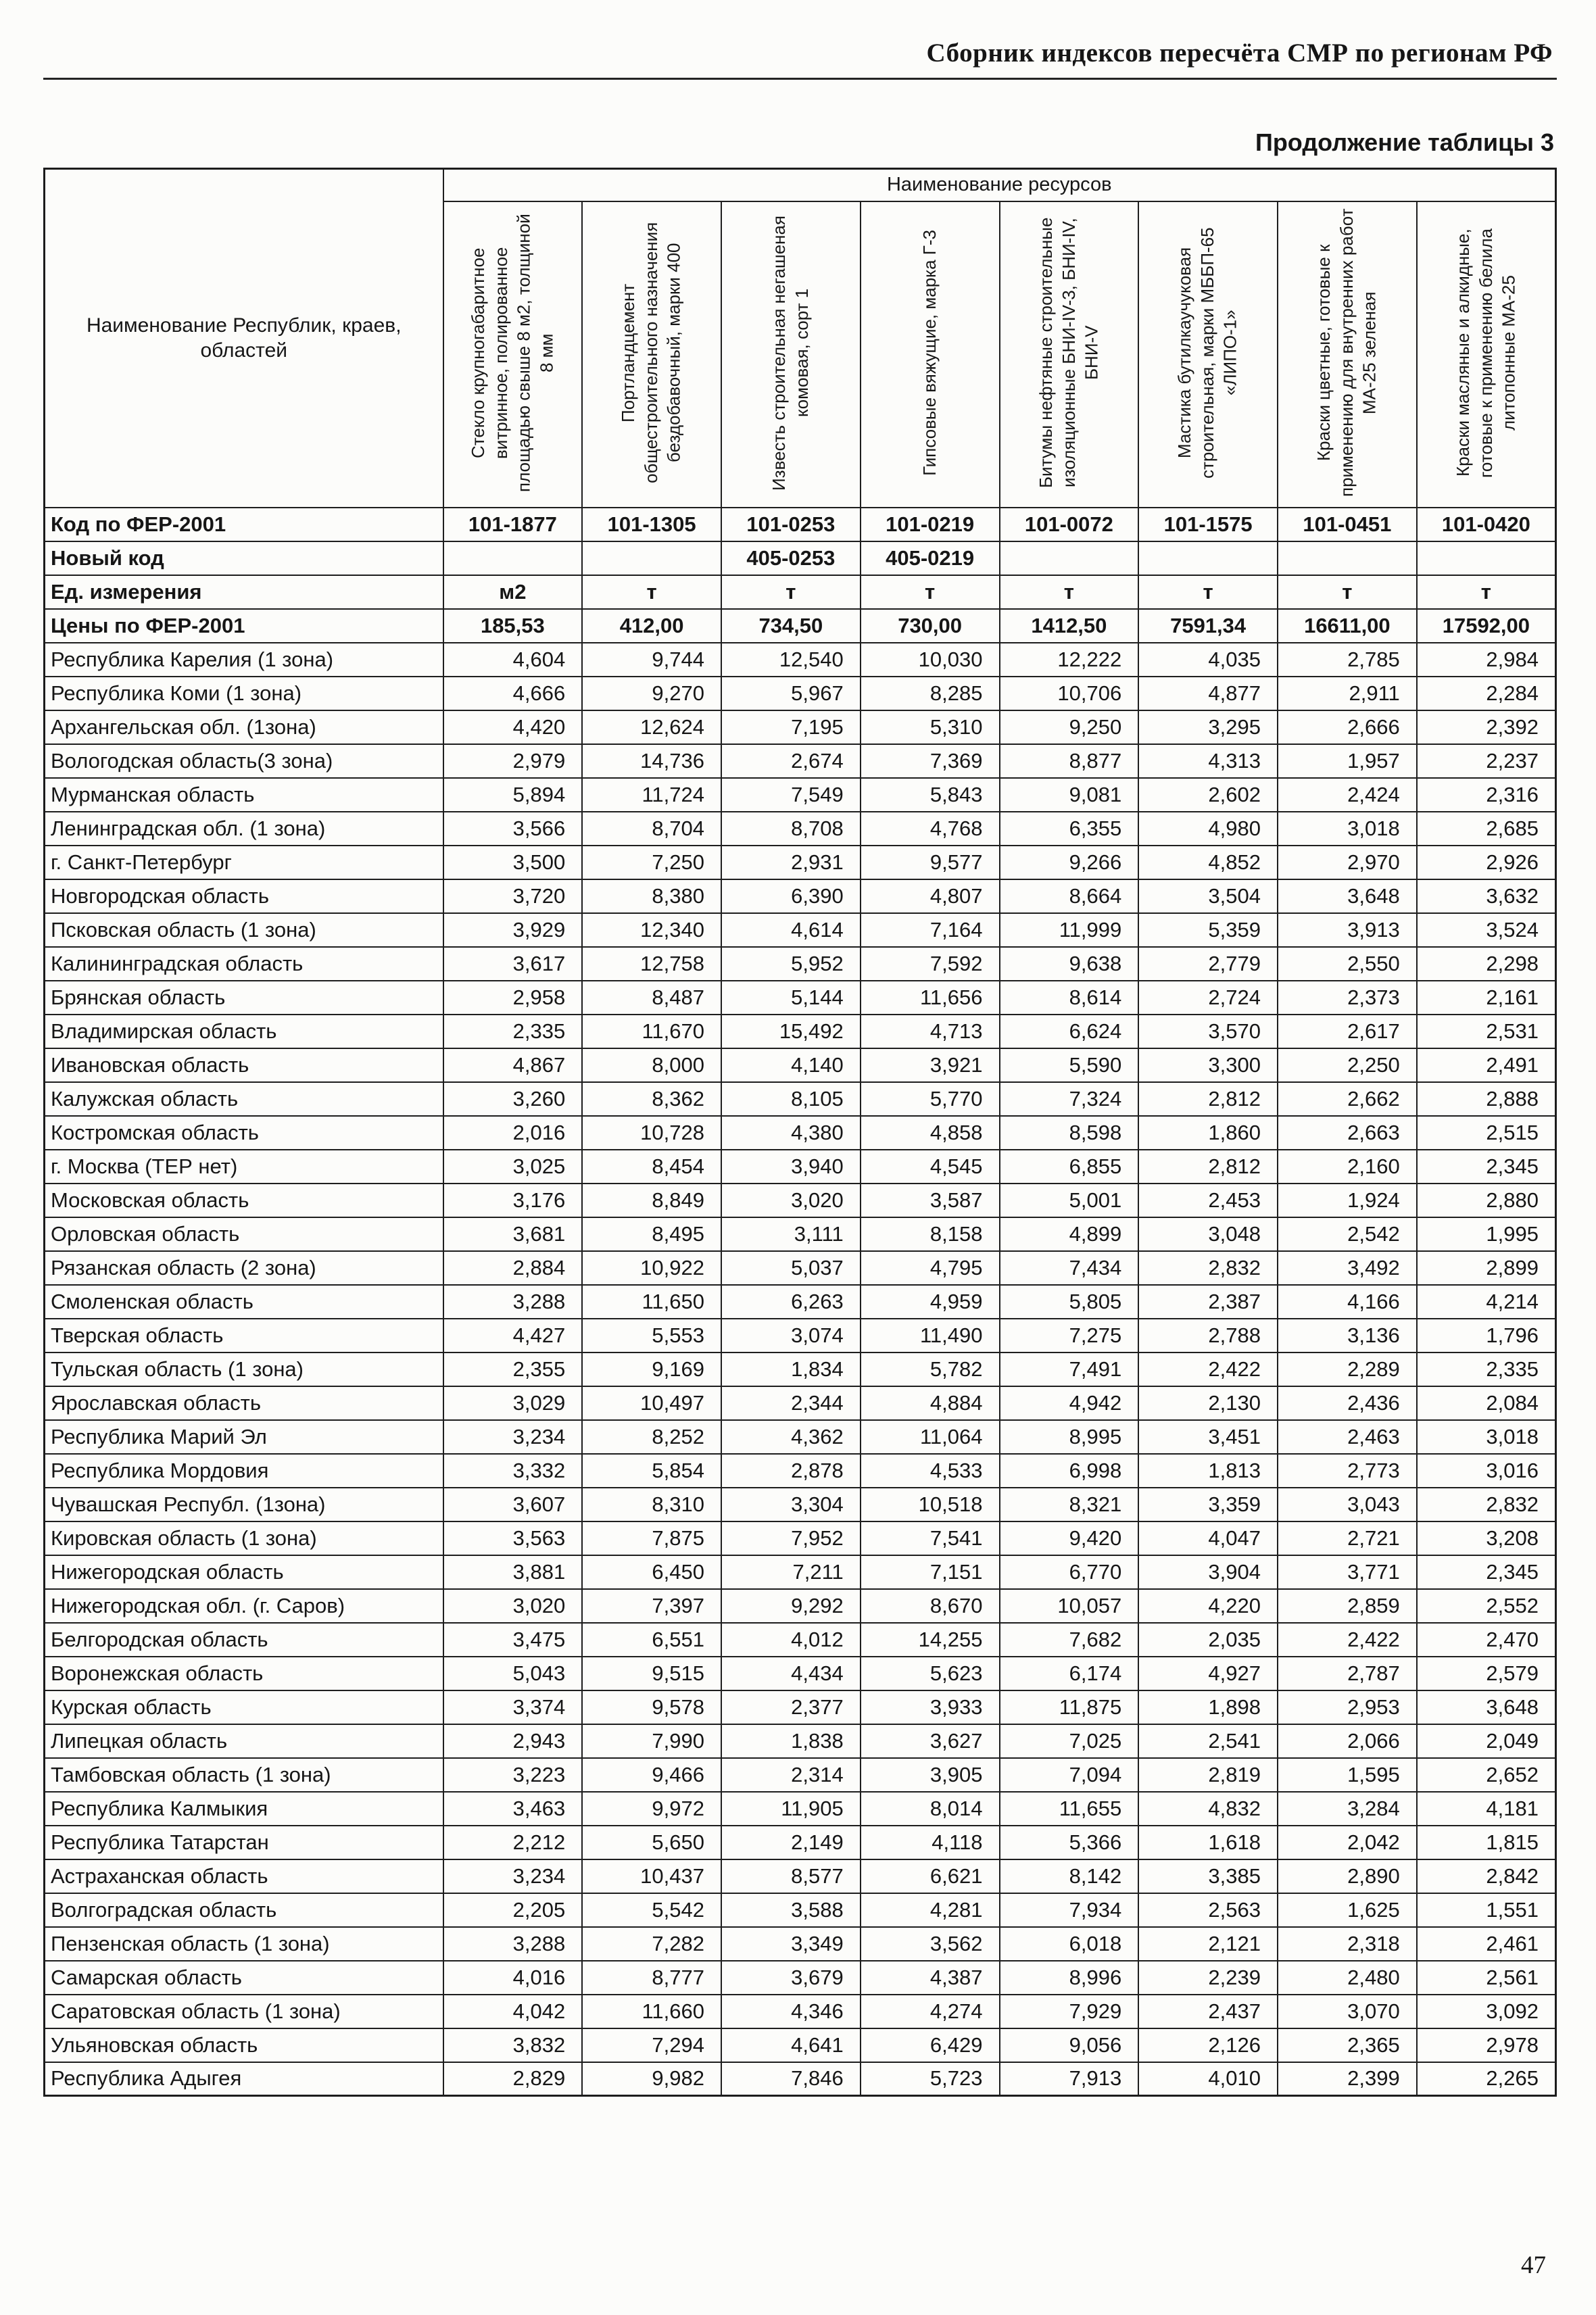 The image size is (1596, 2315). What do you see at coordinates (243, 930) in the screenshot?
I see `region-name: Псковская область (1 зона)` at bounding box center [243, 930].